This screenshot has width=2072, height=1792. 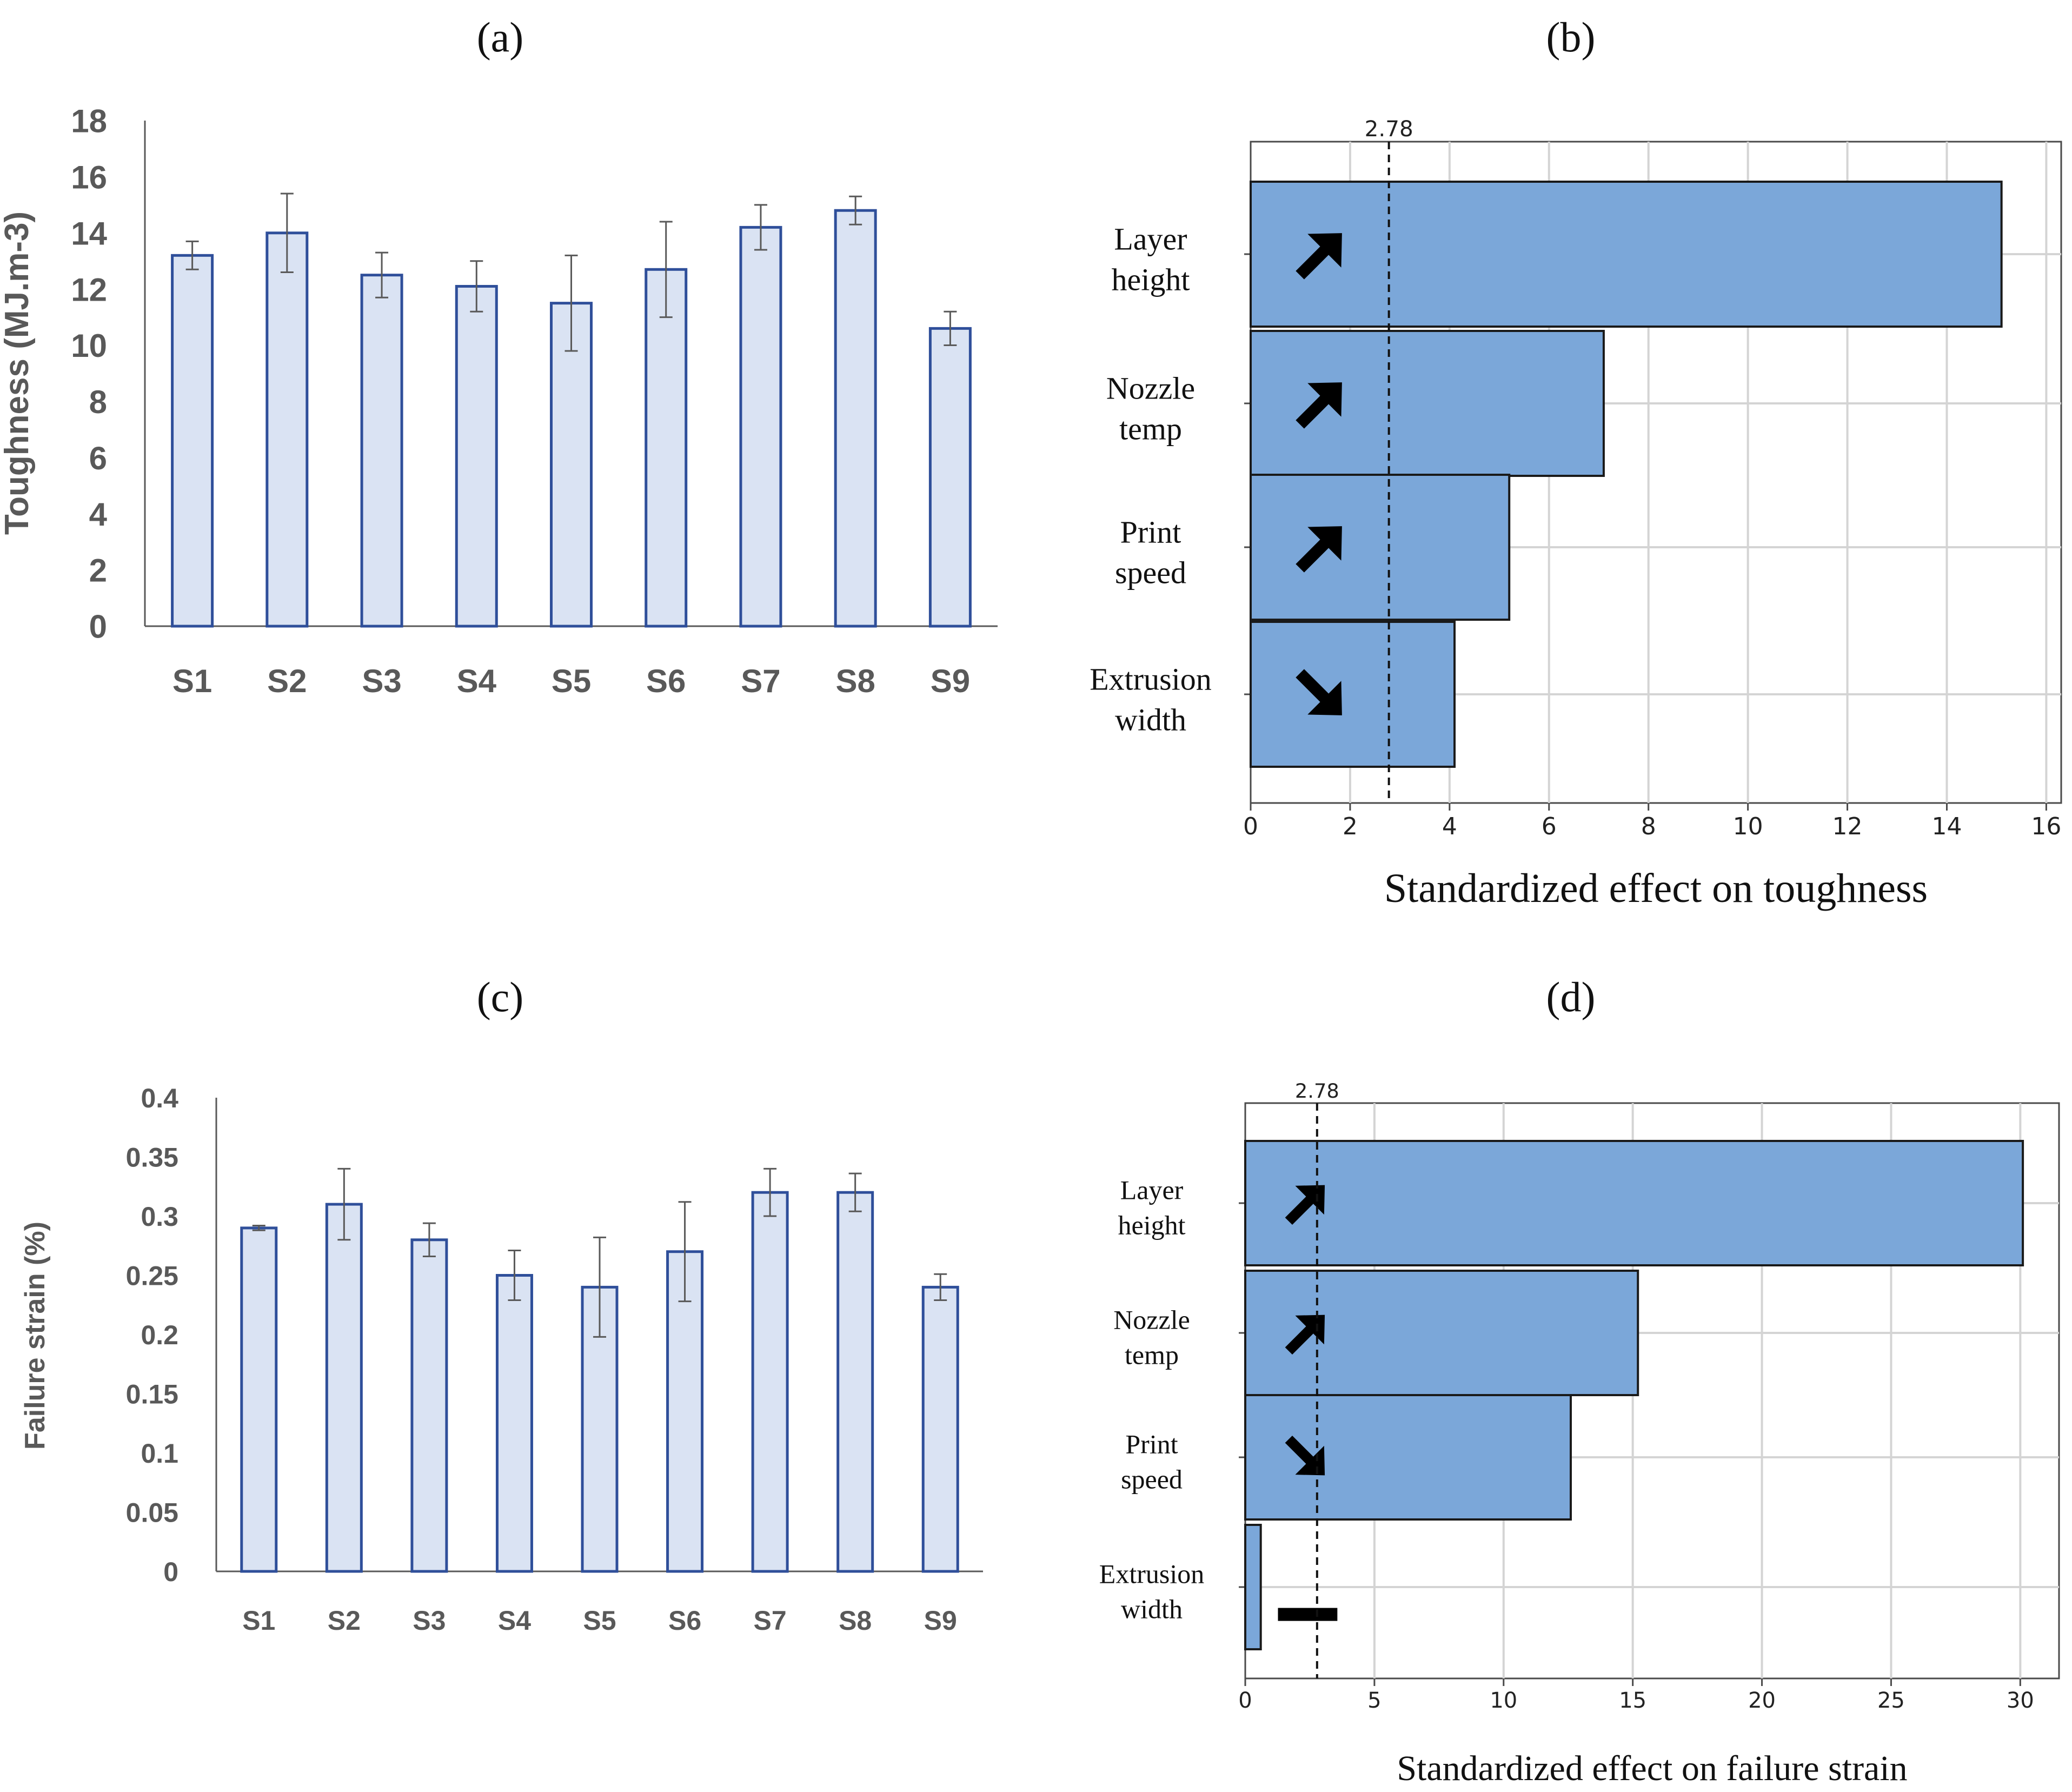 What do you see at coordinates (1152, 1480) in the screenshot?
I see `y-category-label-line: speed` at bounding box center [1152, 1480].